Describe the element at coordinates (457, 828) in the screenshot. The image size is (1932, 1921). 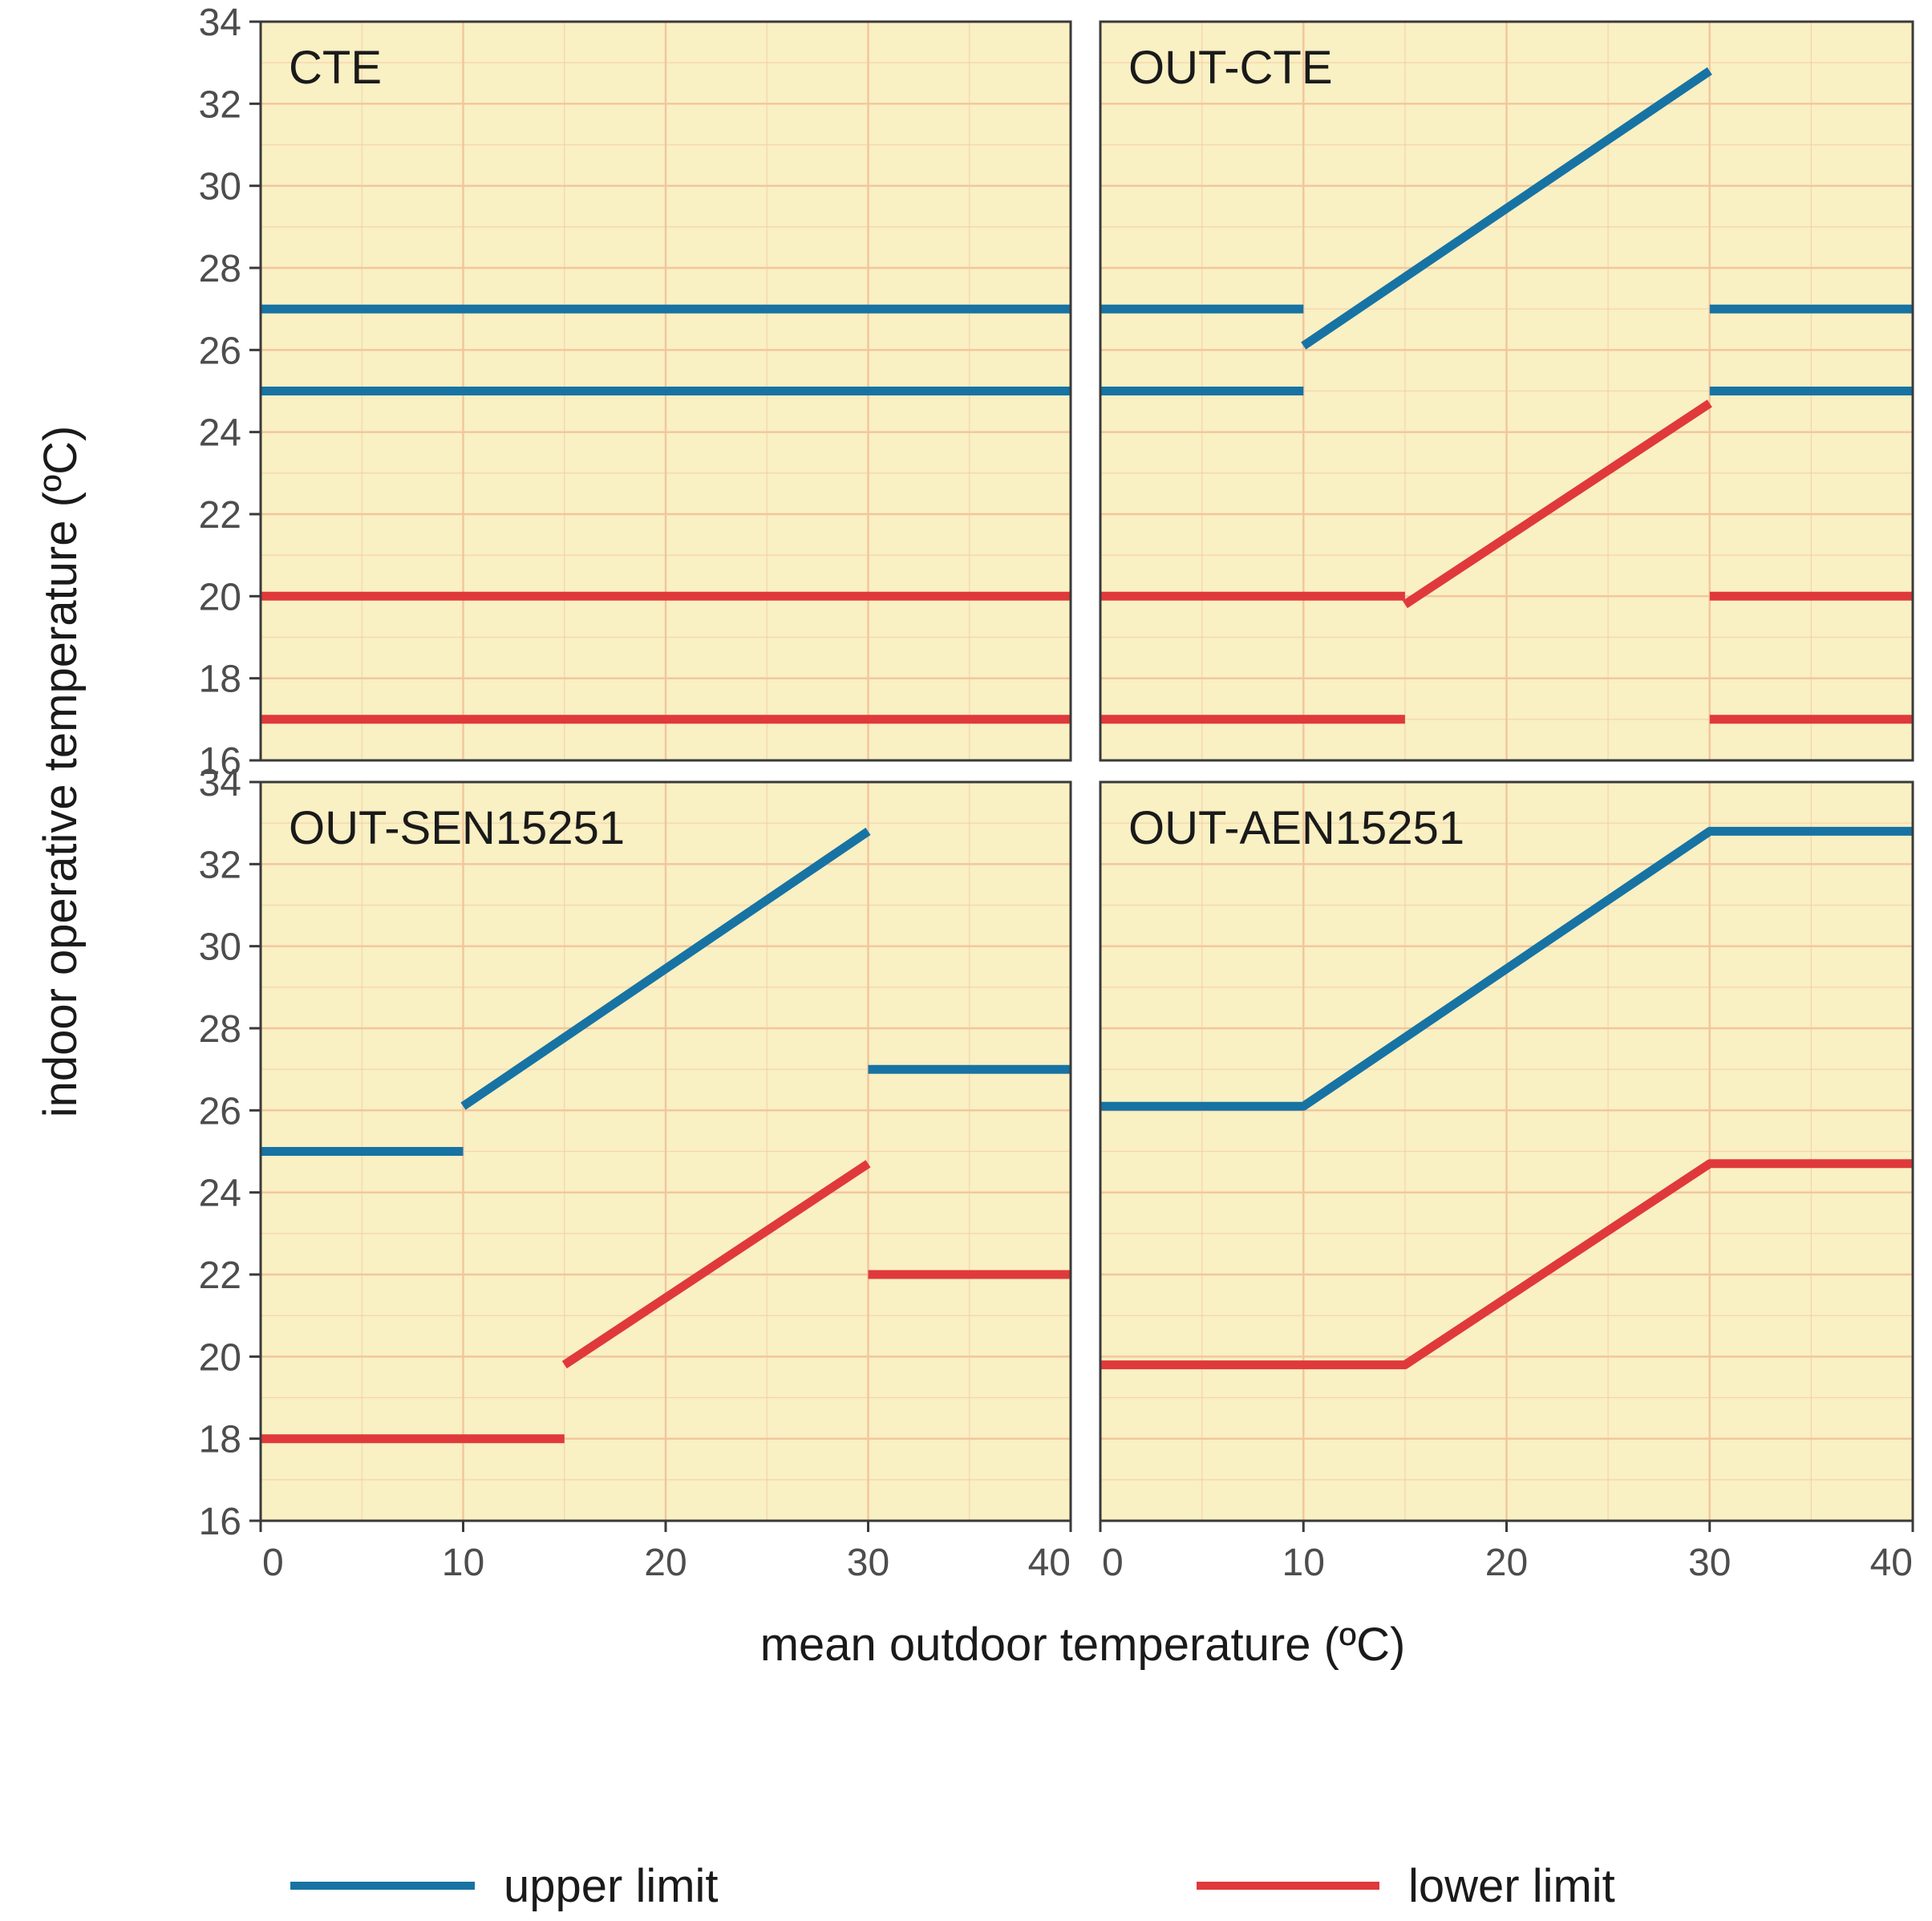
I see `panel-title: OUT-SEN15251` at that location.